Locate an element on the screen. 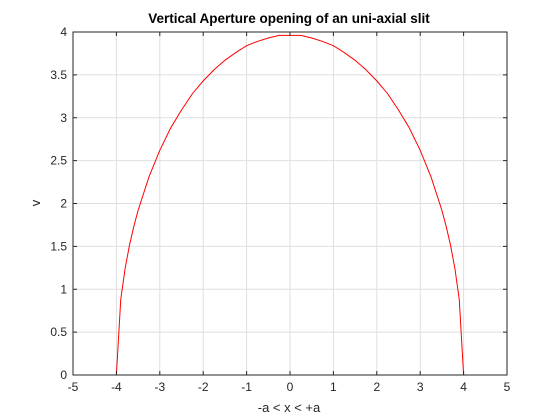 This screenshot has width=560, height=420. y-tick-label: 0 is located at coordinates (63, 375).